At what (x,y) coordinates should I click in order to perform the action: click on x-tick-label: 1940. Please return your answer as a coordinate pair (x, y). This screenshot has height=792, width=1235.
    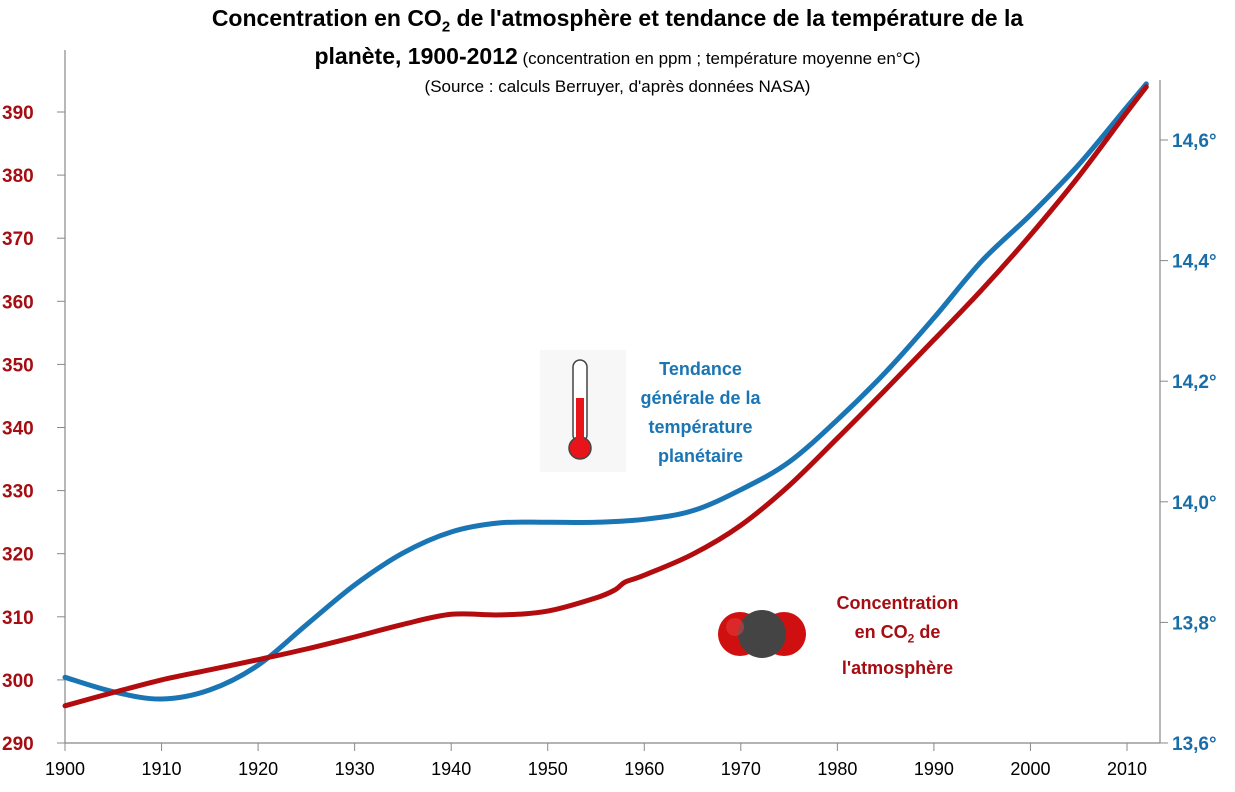
    Looking at the image, I should click on (451, 769).